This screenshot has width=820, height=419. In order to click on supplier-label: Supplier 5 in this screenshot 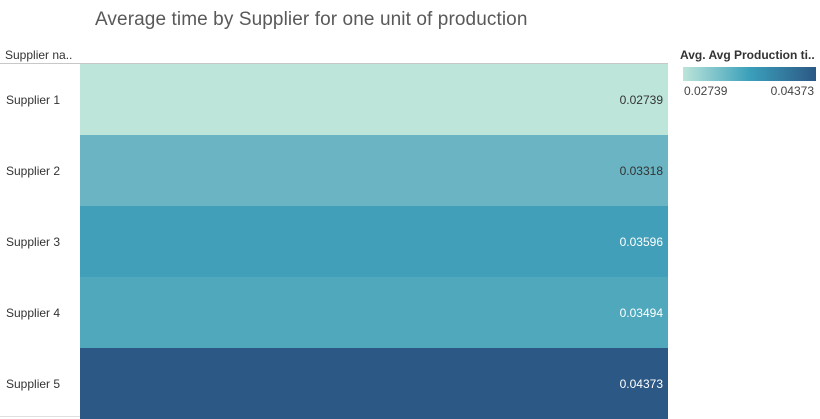, I will do `click(33, 383)`.